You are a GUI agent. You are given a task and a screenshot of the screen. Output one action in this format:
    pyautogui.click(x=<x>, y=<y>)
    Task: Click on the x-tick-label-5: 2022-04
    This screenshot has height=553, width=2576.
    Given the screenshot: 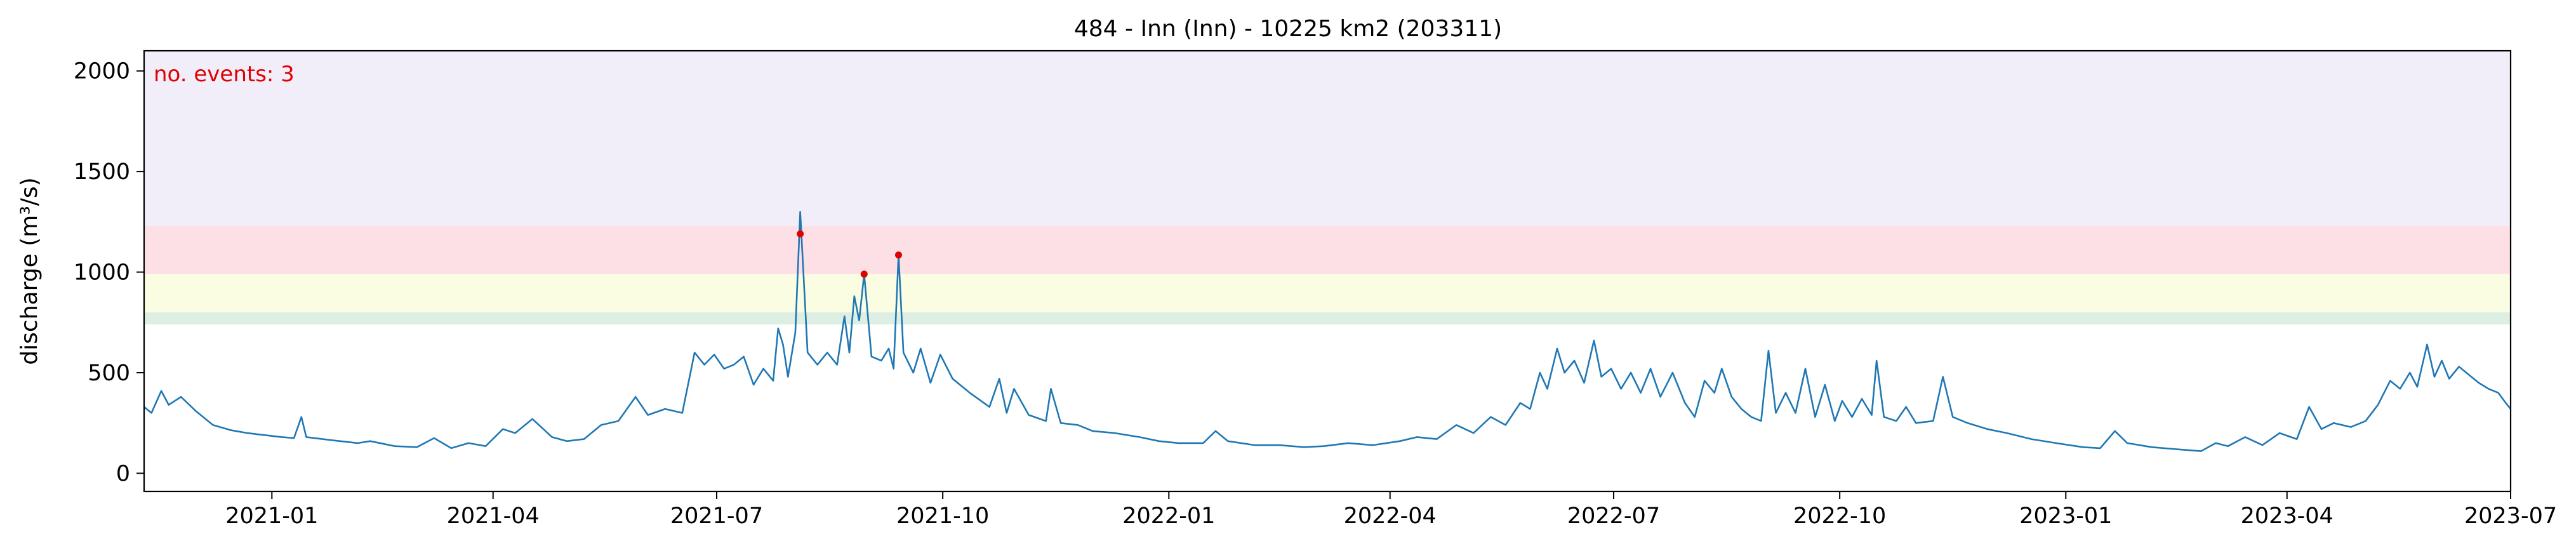 What is the action you would take?
    pyautogui.click(x=1390, y=516)
    